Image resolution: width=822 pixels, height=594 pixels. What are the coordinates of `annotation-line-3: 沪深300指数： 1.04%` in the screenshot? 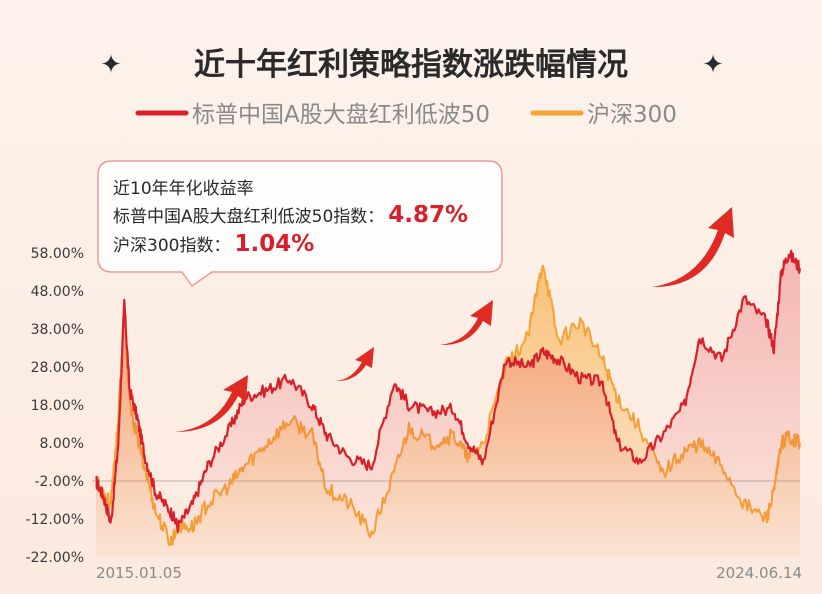 It's located at (213, 244).